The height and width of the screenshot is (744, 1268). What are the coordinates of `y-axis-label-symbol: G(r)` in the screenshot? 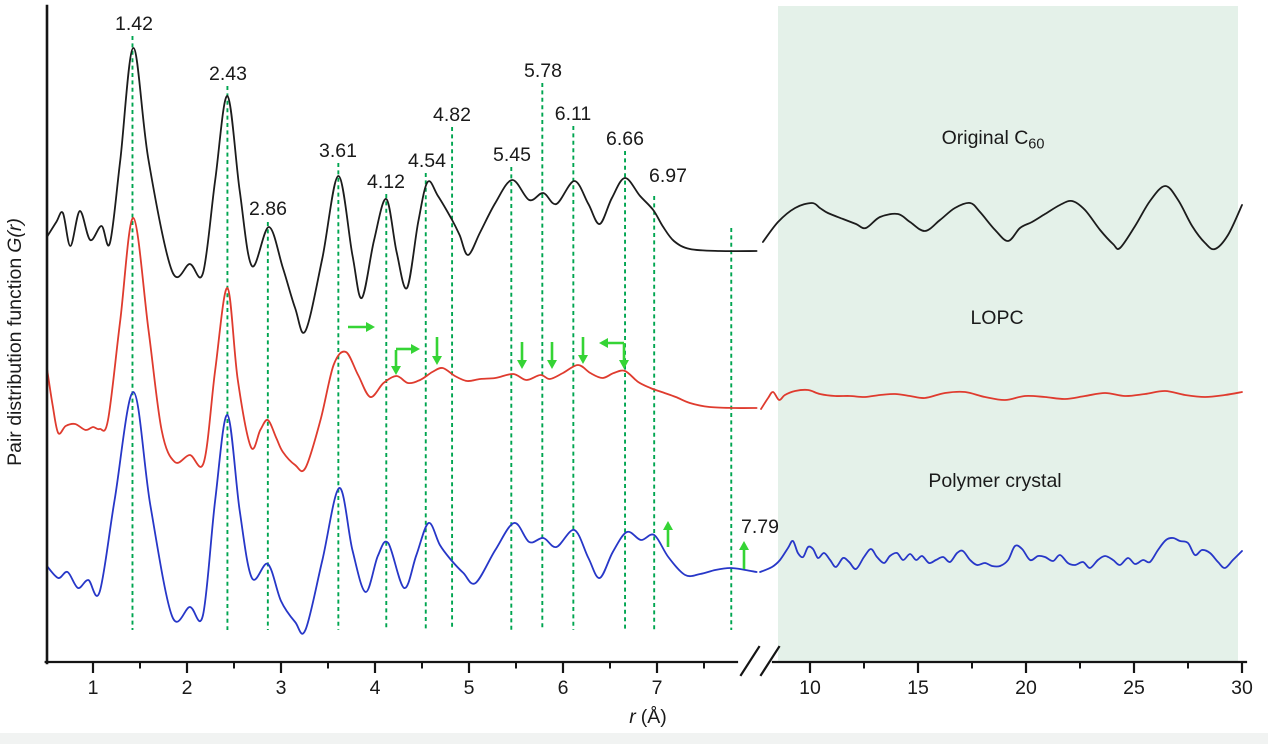 It's located at (15, 235).